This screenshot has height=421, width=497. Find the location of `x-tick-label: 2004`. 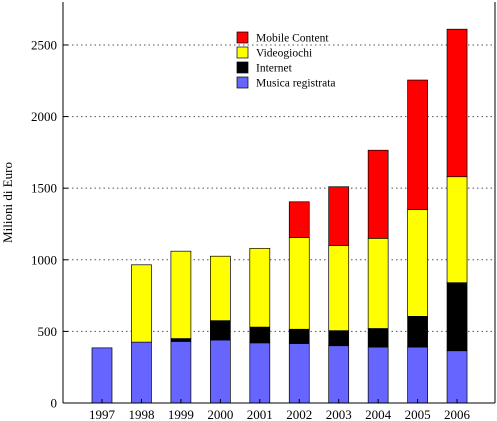

x-tick-label: 2004 is located at coordinates (378, 414).